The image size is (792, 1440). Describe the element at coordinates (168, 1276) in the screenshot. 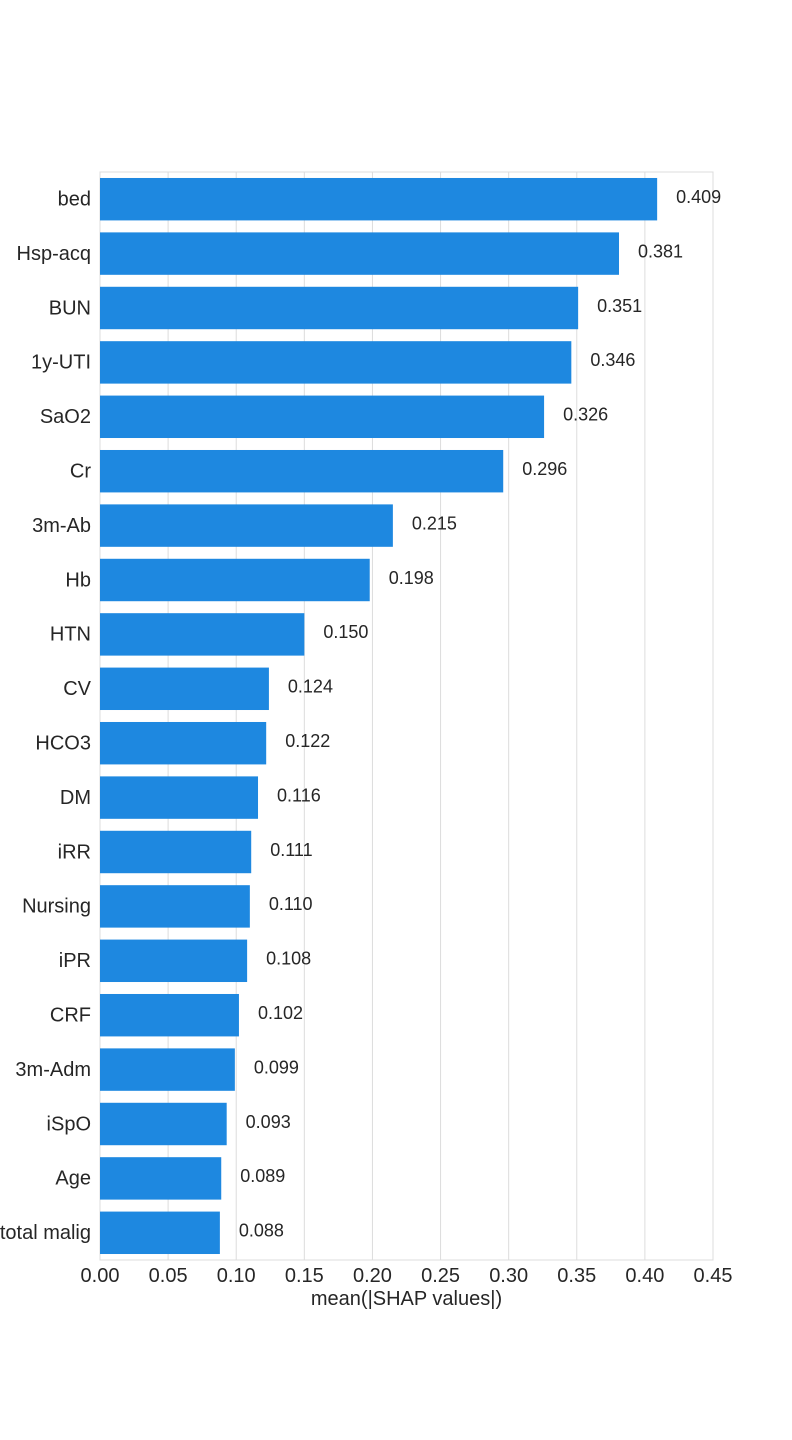

I see `x-tick-label: 0.05` at that location.